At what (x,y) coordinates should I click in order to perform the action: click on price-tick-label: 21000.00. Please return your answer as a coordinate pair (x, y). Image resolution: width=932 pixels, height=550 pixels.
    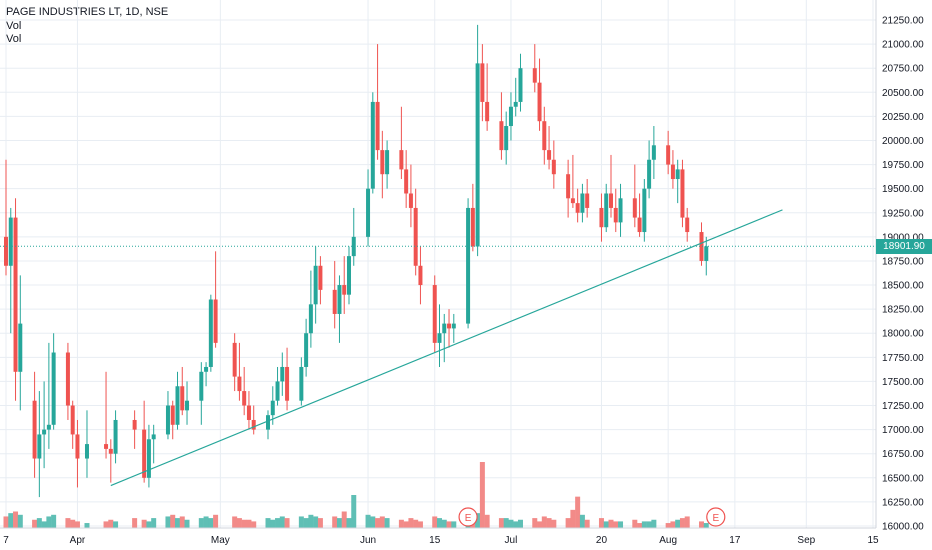
    Looking at the image, I should click on (903, 45).